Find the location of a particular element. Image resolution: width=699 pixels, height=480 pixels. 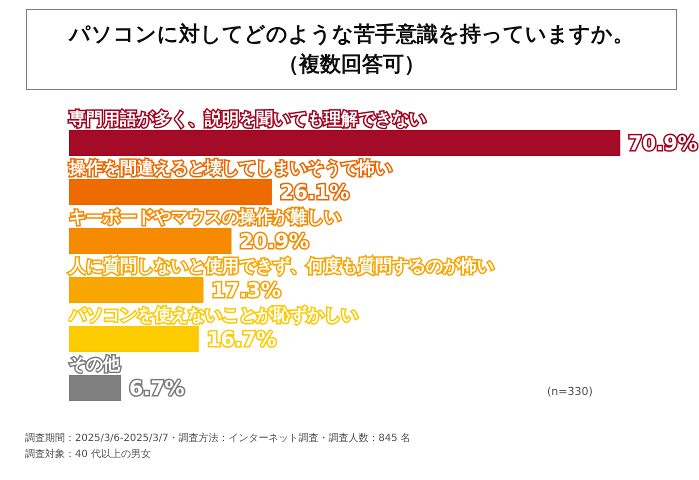

data-label: 70.9% is located at coordinates (663, 143).